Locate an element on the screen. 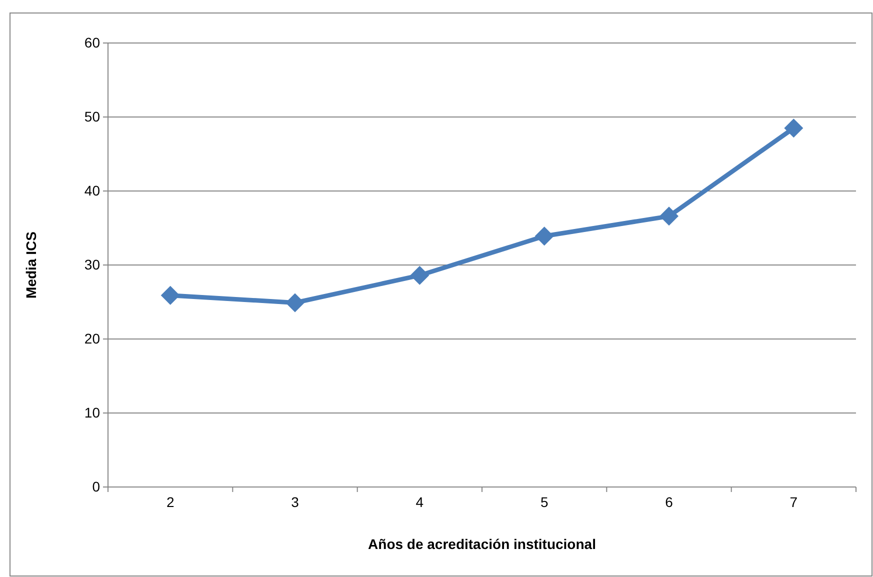 The height and width of the screenshot is (577, 873). y-tick-label: 10 is located at coordinates (92, 412).